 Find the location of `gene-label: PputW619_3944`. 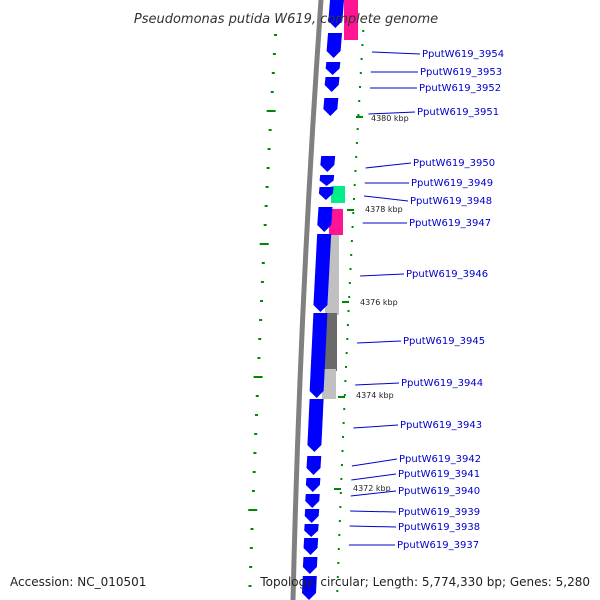

gene-label: PputW619_3944 is located at coordinates (442, 383).